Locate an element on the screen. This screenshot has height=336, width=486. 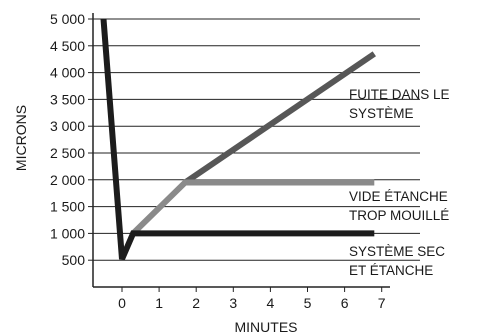
y-tick-label: 4 500 is located at coordinates (67, 46).